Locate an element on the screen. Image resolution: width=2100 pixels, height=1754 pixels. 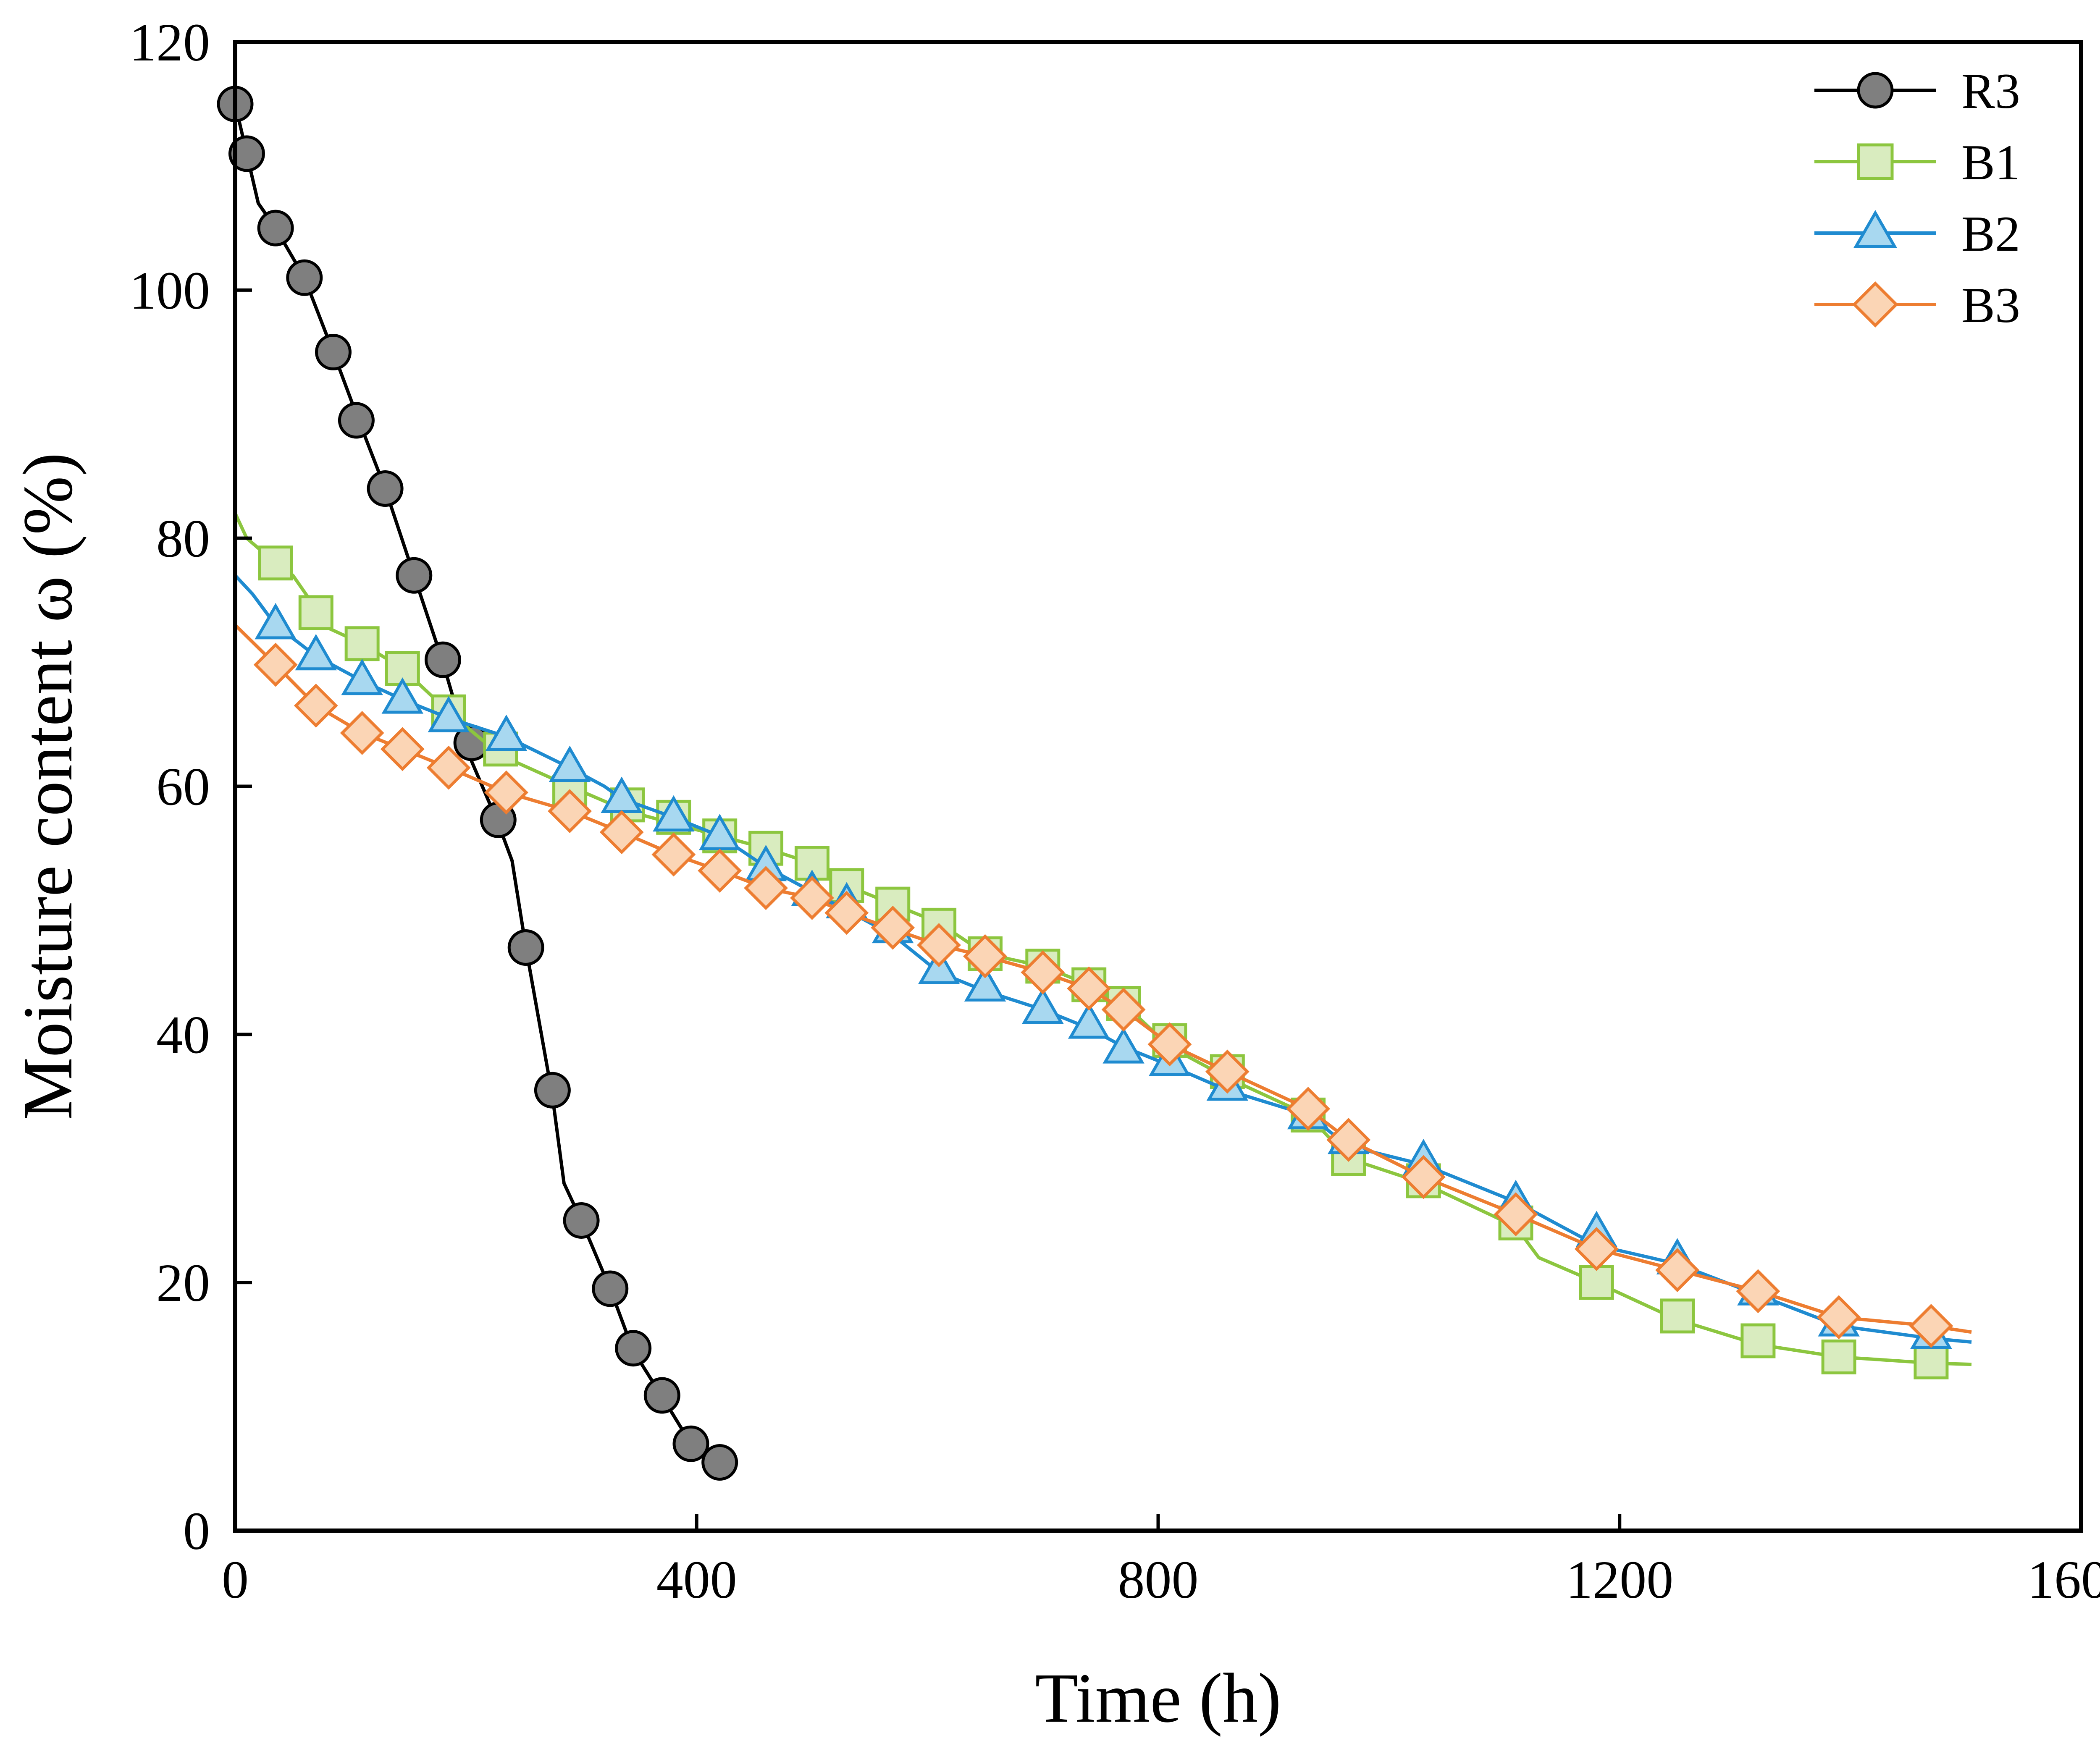
legend-item-b1: B1 is located at coordinates (1917, 162).